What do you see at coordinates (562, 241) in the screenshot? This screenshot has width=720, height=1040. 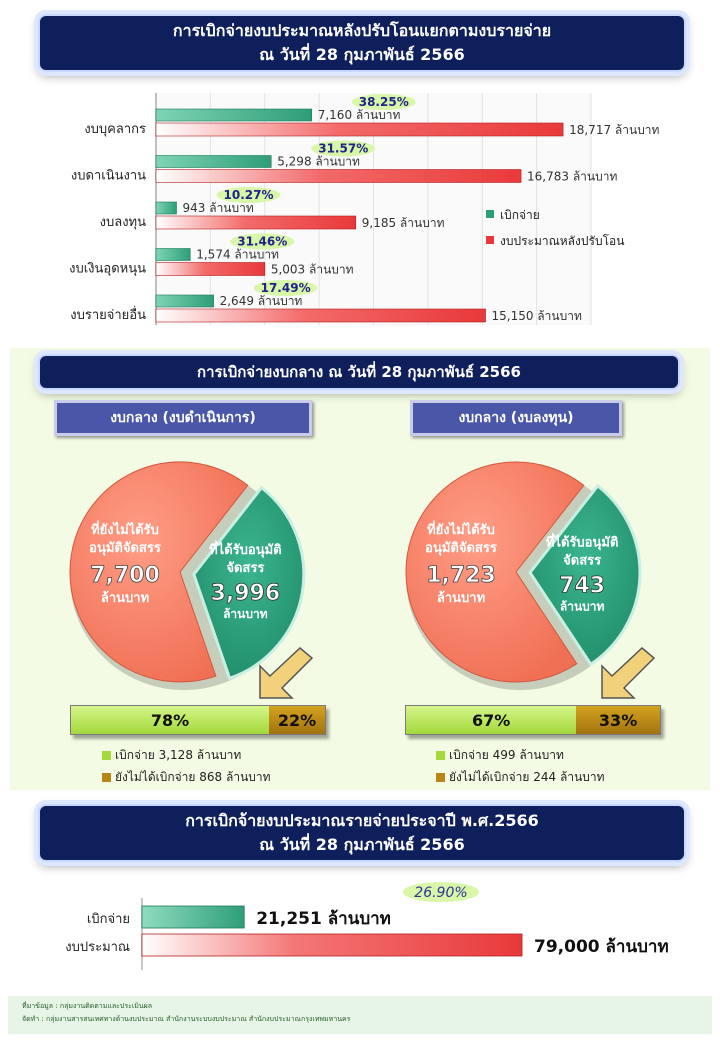 I see `legend-label-budget: งบประมาณหลังปรับโอน` at bounding box center [562, 241].